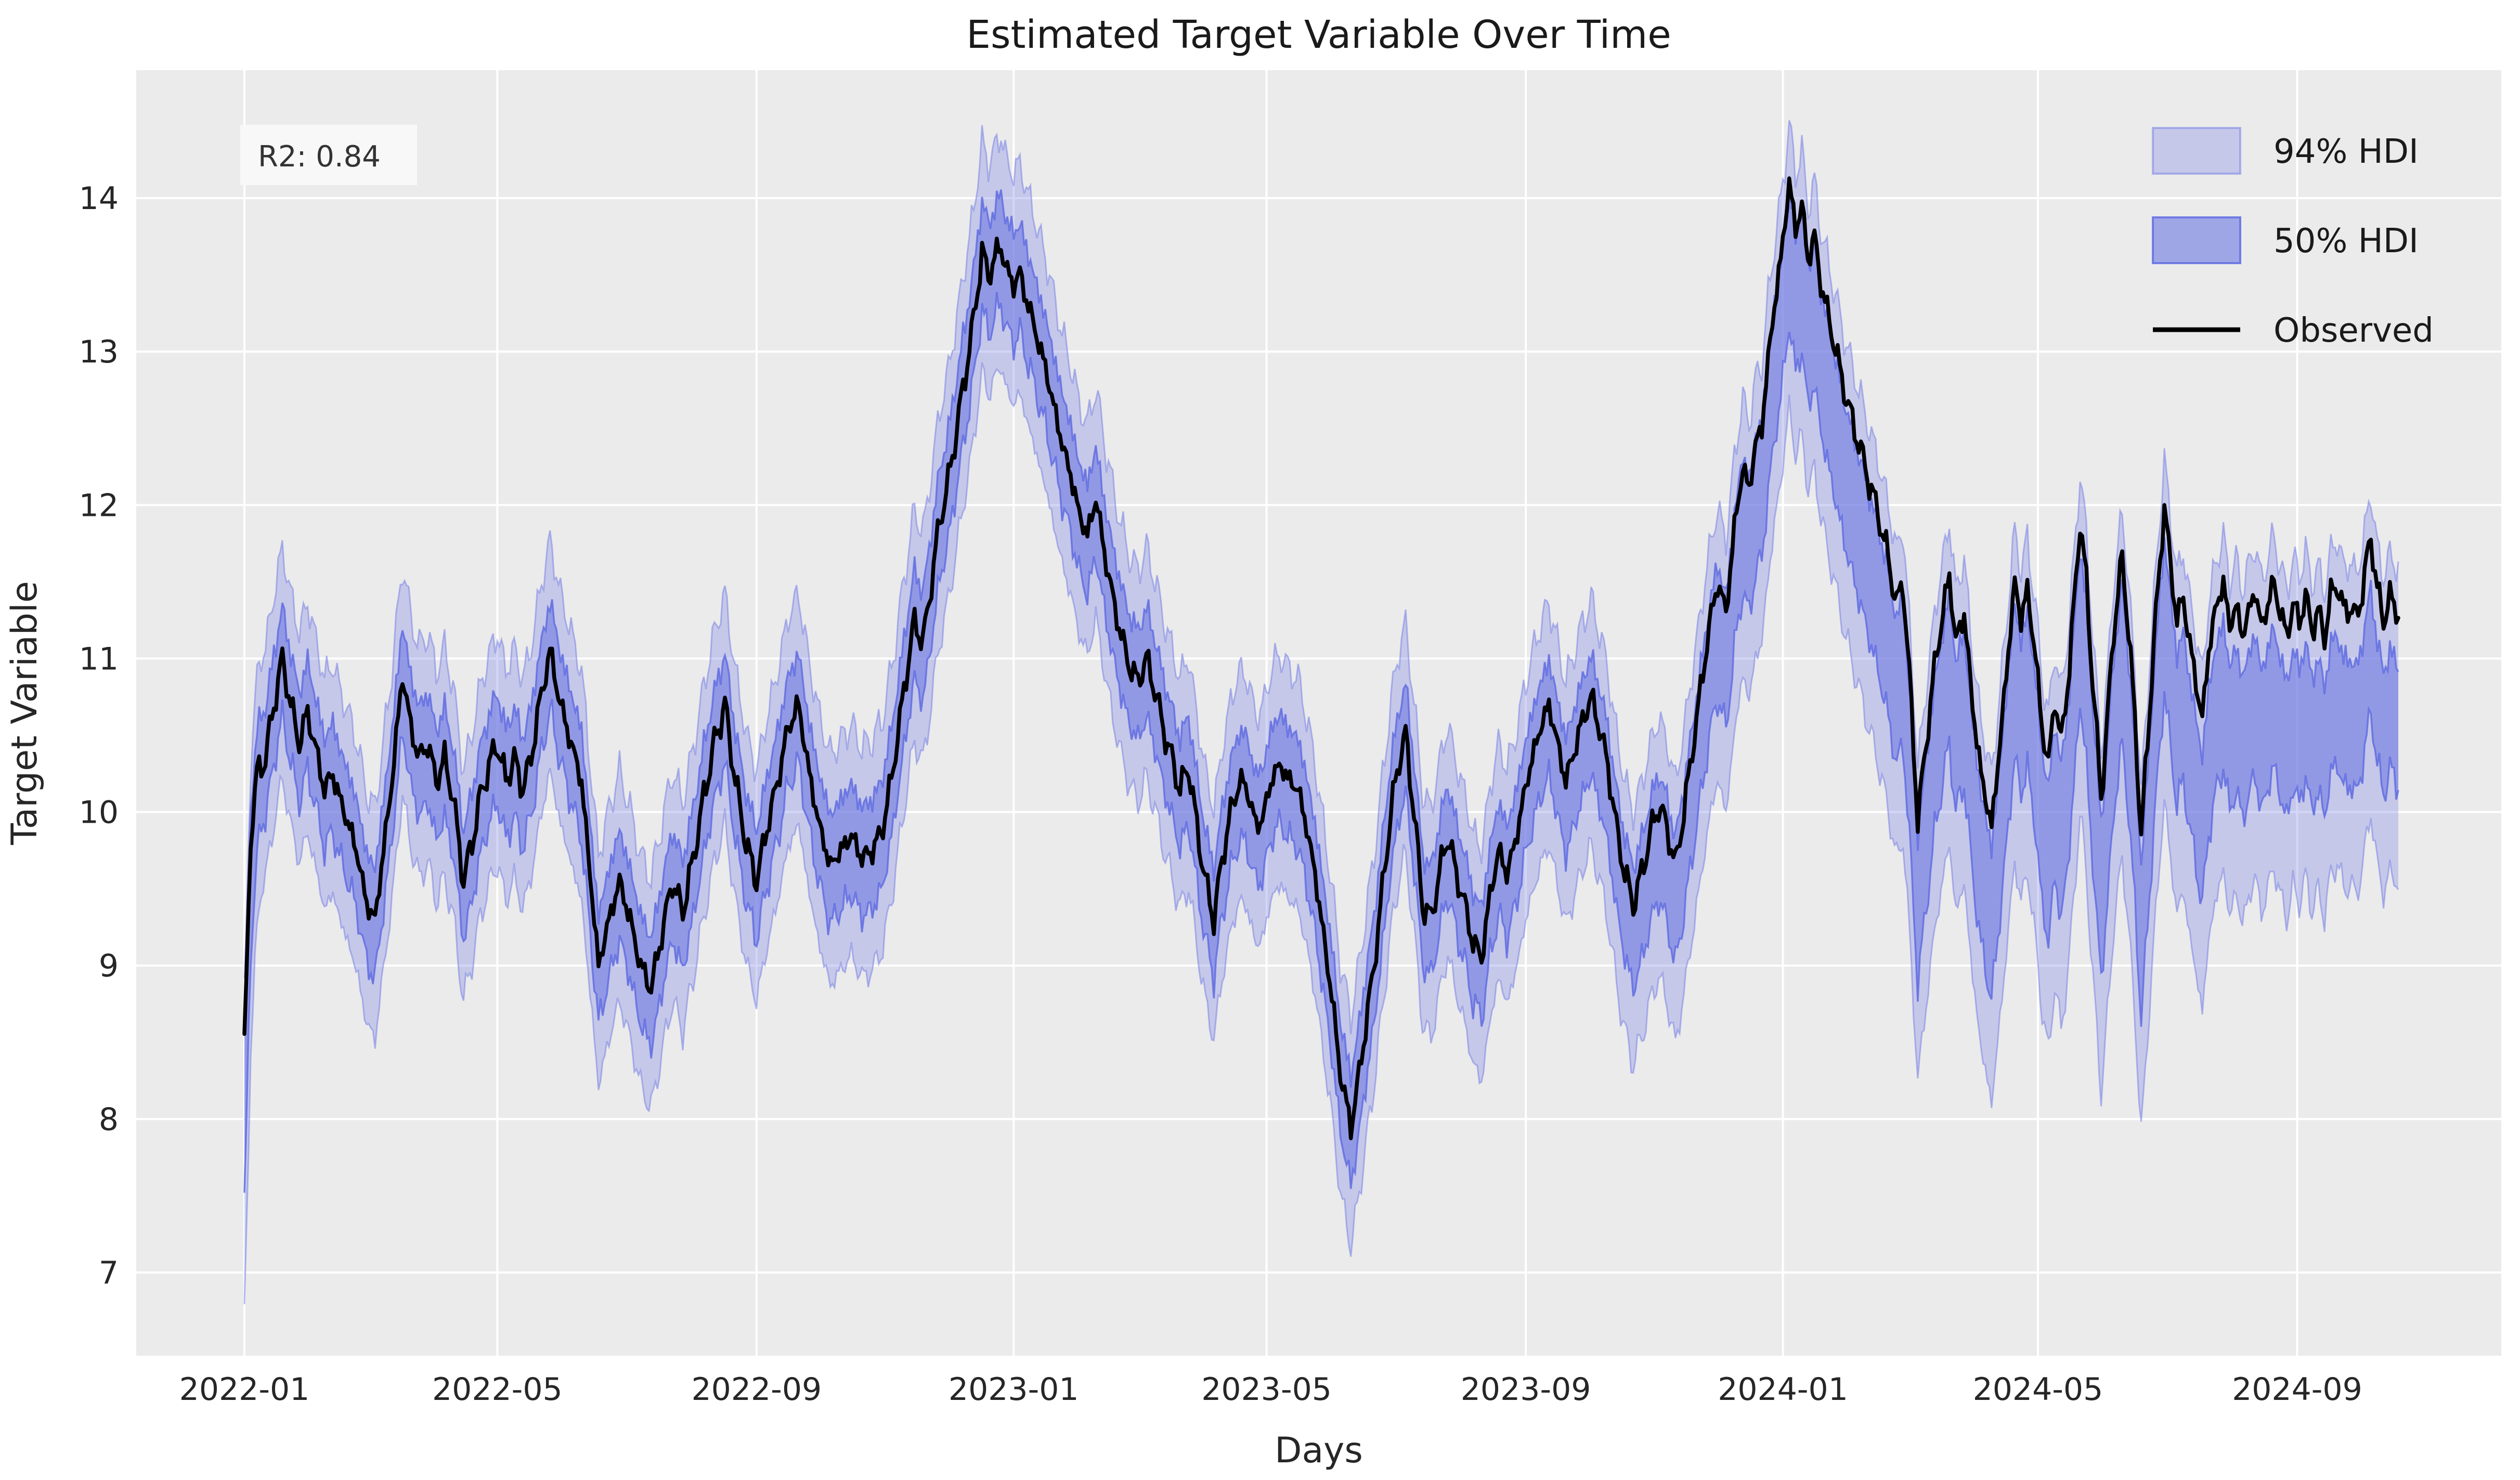 The width and height of the screenshot is (2520, 1480). What do you see at coordinates (1526, 1389) in the screenshot?
I see `x-tick-label: 2023-09` at bounding box center [1526, 1389].